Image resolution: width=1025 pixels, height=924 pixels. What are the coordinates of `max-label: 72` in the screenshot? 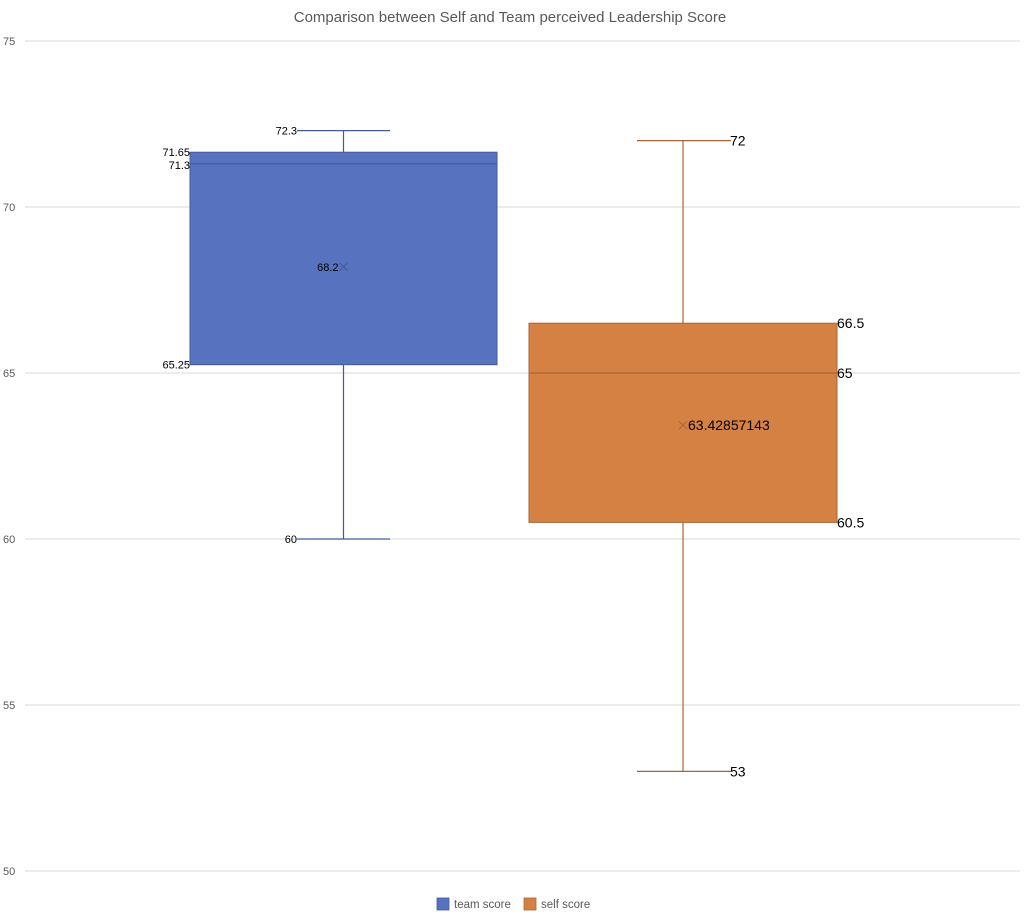 It's located at (738, 141).